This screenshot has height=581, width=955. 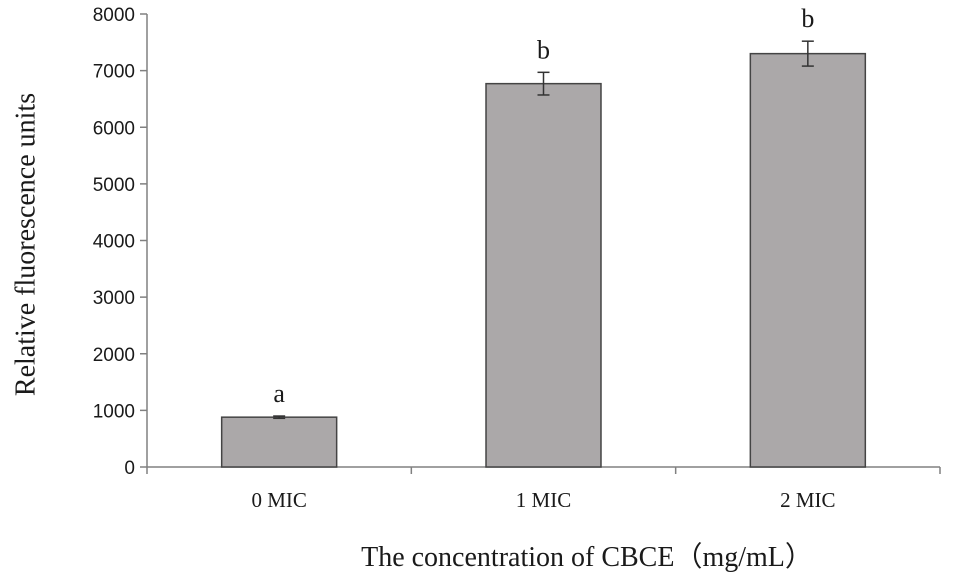 I want to click on x-tick-label: 0 MIC, so click(x=278, y=500).